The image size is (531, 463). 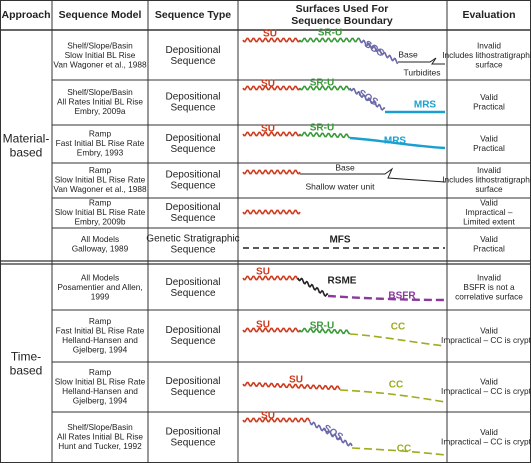 What do you see at coordinates (26, 371) in the screenshot?
I see `approach-label: based` at bounding box center [26, 371].